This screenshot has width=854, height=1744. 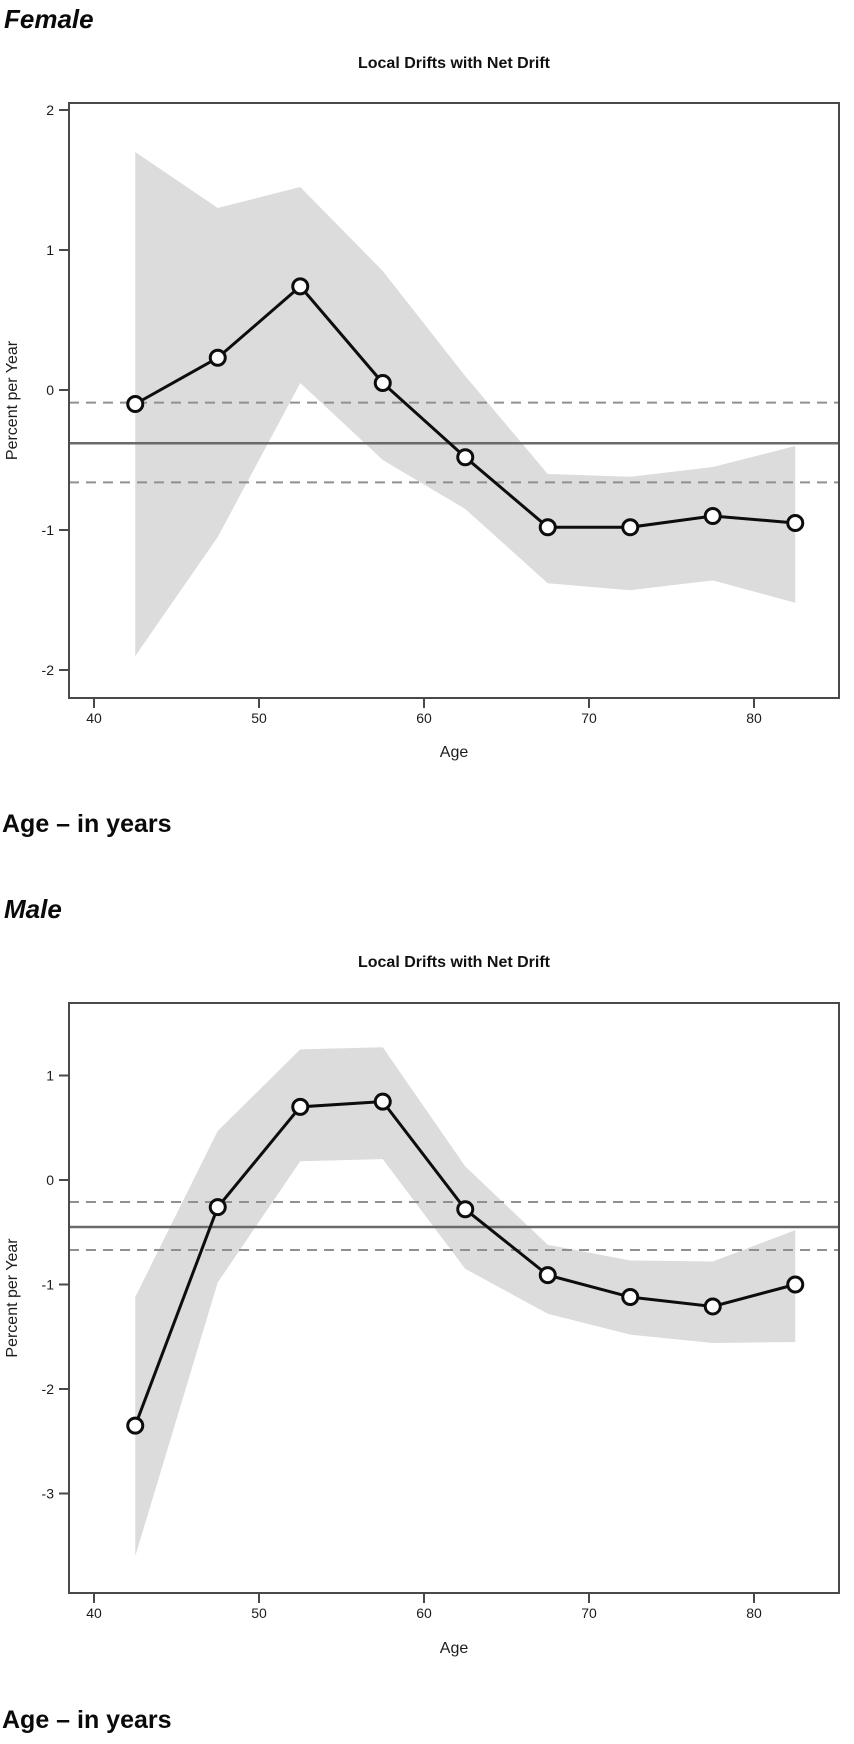 I want to click on male-section-heading: Male, so click(x=33, y=909).